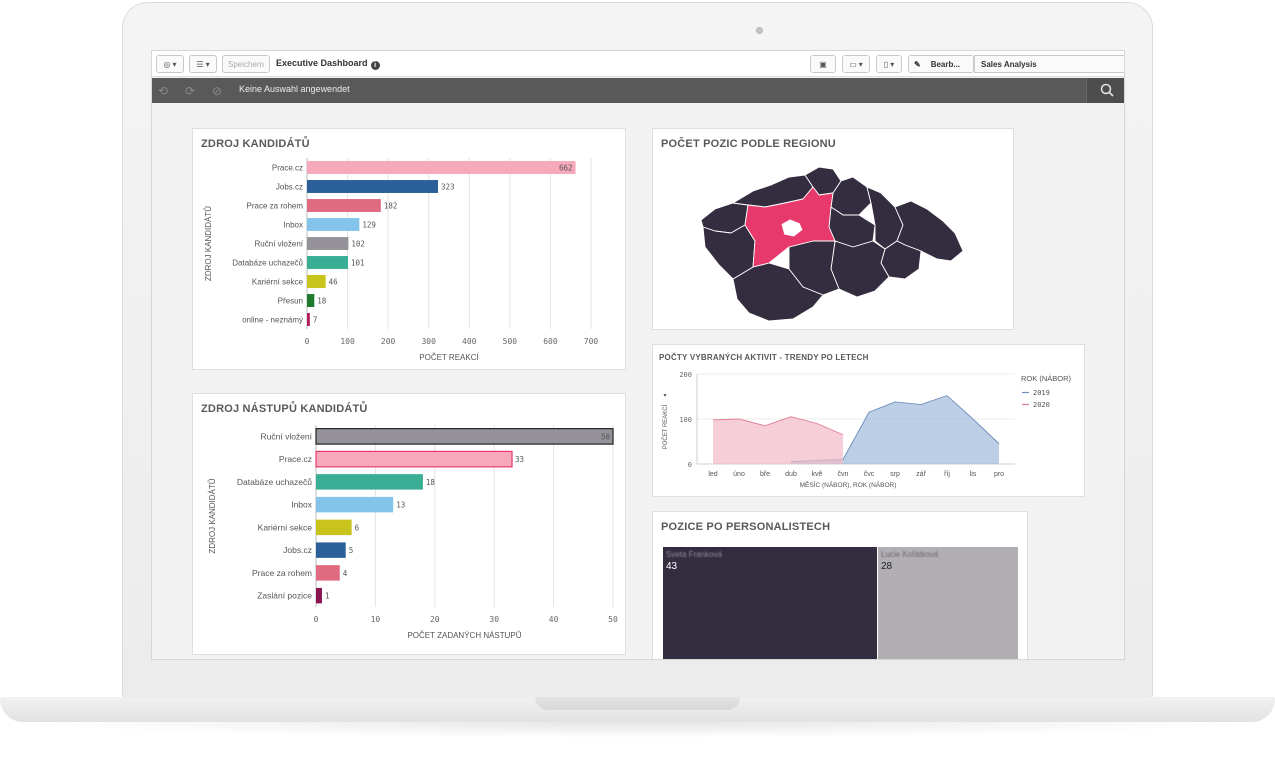 This screenshot has height=764, width=1275. Describe the element at coordinates (163, 91) in the screenshot. I see `step-back-icon: ⟲` at that location.